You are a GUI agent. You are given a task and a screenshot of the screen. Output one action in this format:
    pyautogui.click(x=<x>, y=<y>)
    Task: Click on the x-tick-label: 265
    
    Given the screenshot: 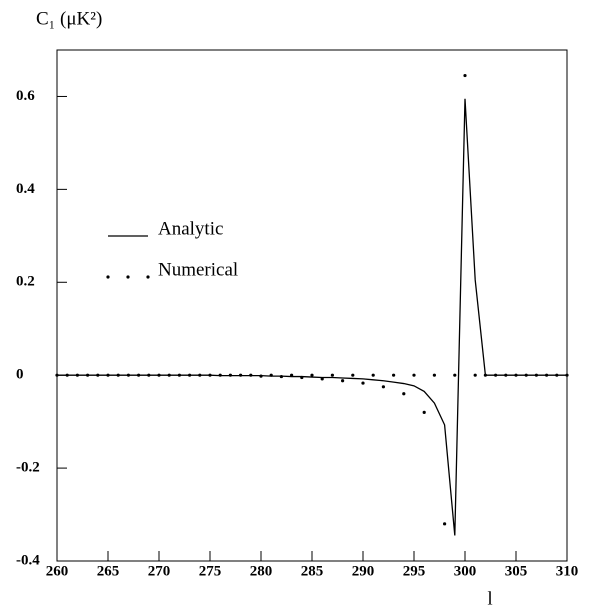 What is the action you would take?
    pyautogui.click(x=108, y=571)
    